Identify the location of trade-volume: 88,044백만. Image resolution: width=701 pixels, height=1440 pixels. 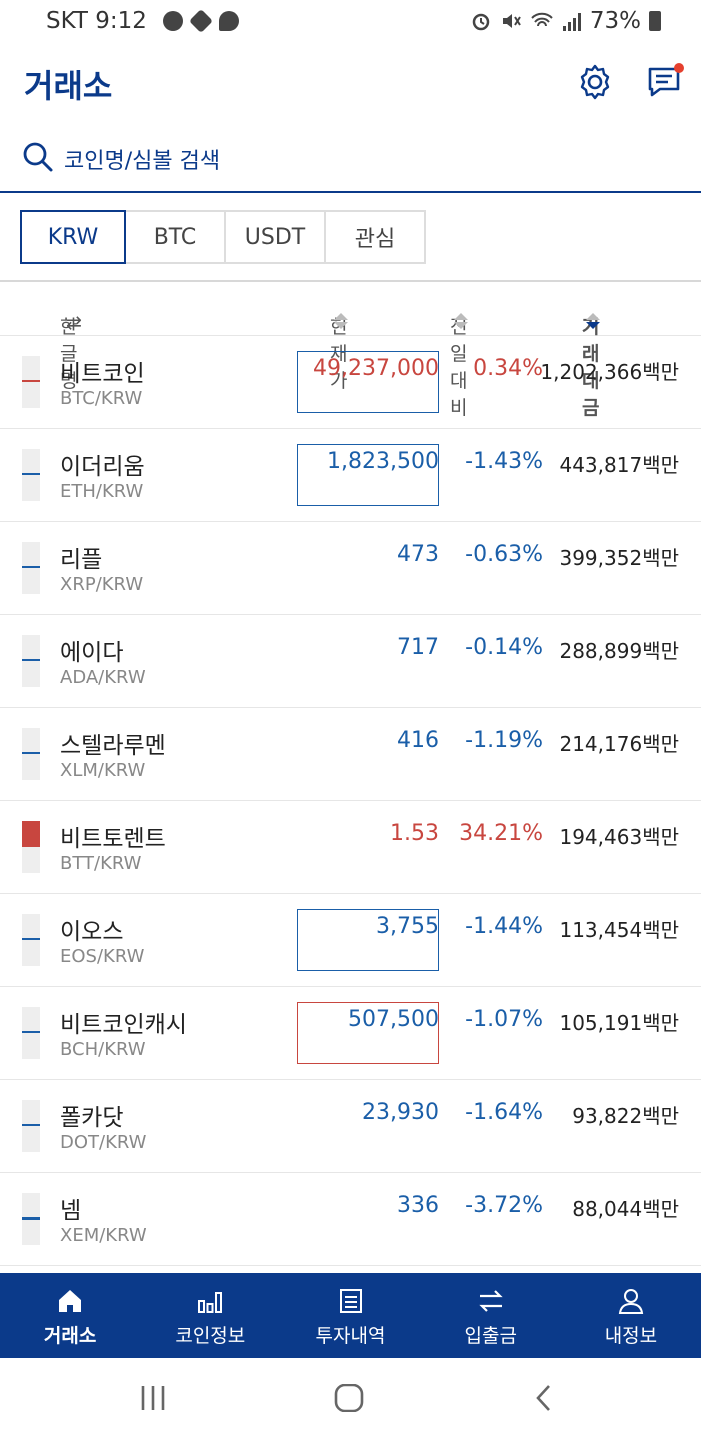
(625, 1209).